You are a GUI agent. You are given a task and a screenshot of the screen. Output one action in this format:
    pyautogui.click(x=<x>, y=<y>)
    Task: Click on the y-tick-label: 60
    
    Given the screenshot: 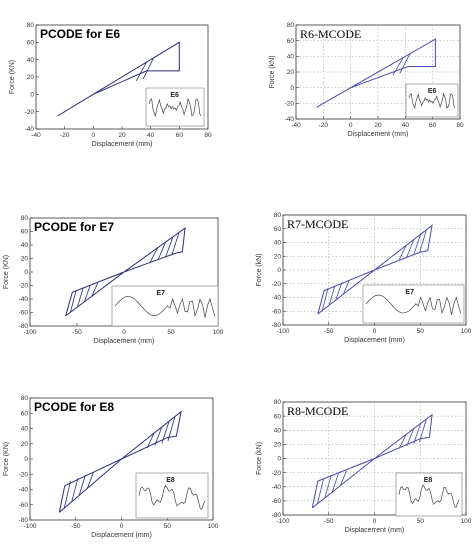 What is the action you would take?
    pyautogui.click(x=31, y=43)
    